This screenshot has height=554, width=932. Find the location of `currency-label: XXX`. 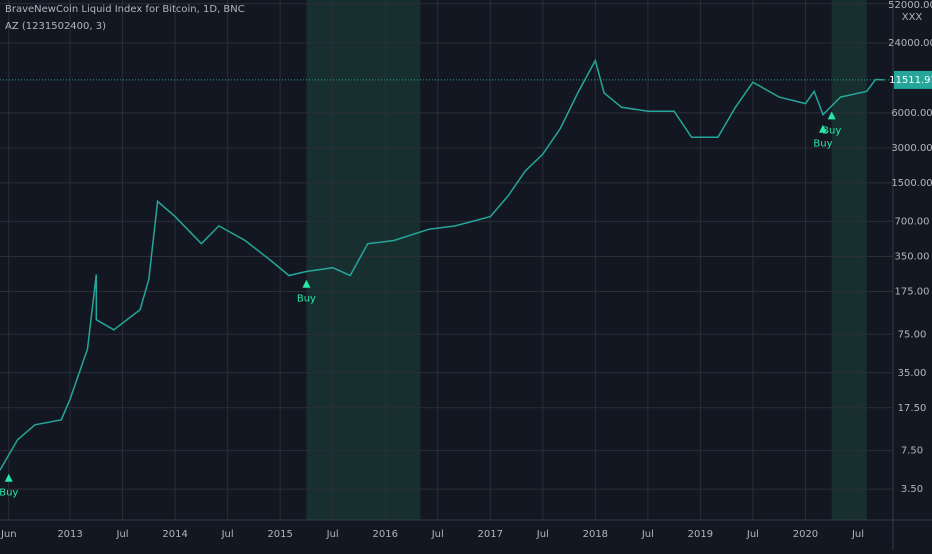

currency-label: XXX is located at coordinates (912, 17).